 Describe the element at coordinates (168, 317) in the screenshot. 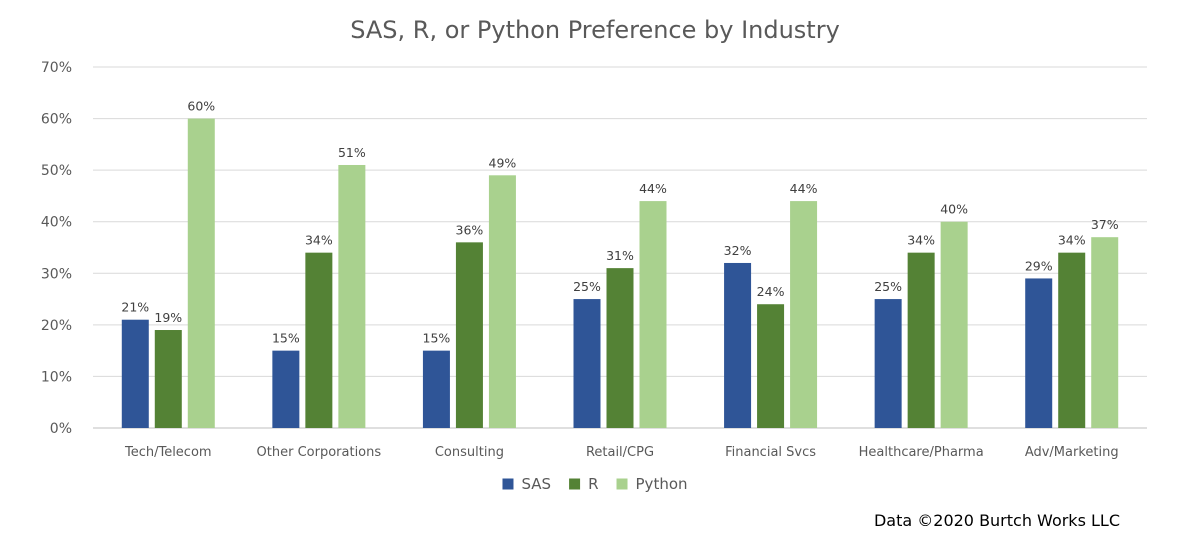

I see `data-label-r-tech-telecom: 19%` at that location.